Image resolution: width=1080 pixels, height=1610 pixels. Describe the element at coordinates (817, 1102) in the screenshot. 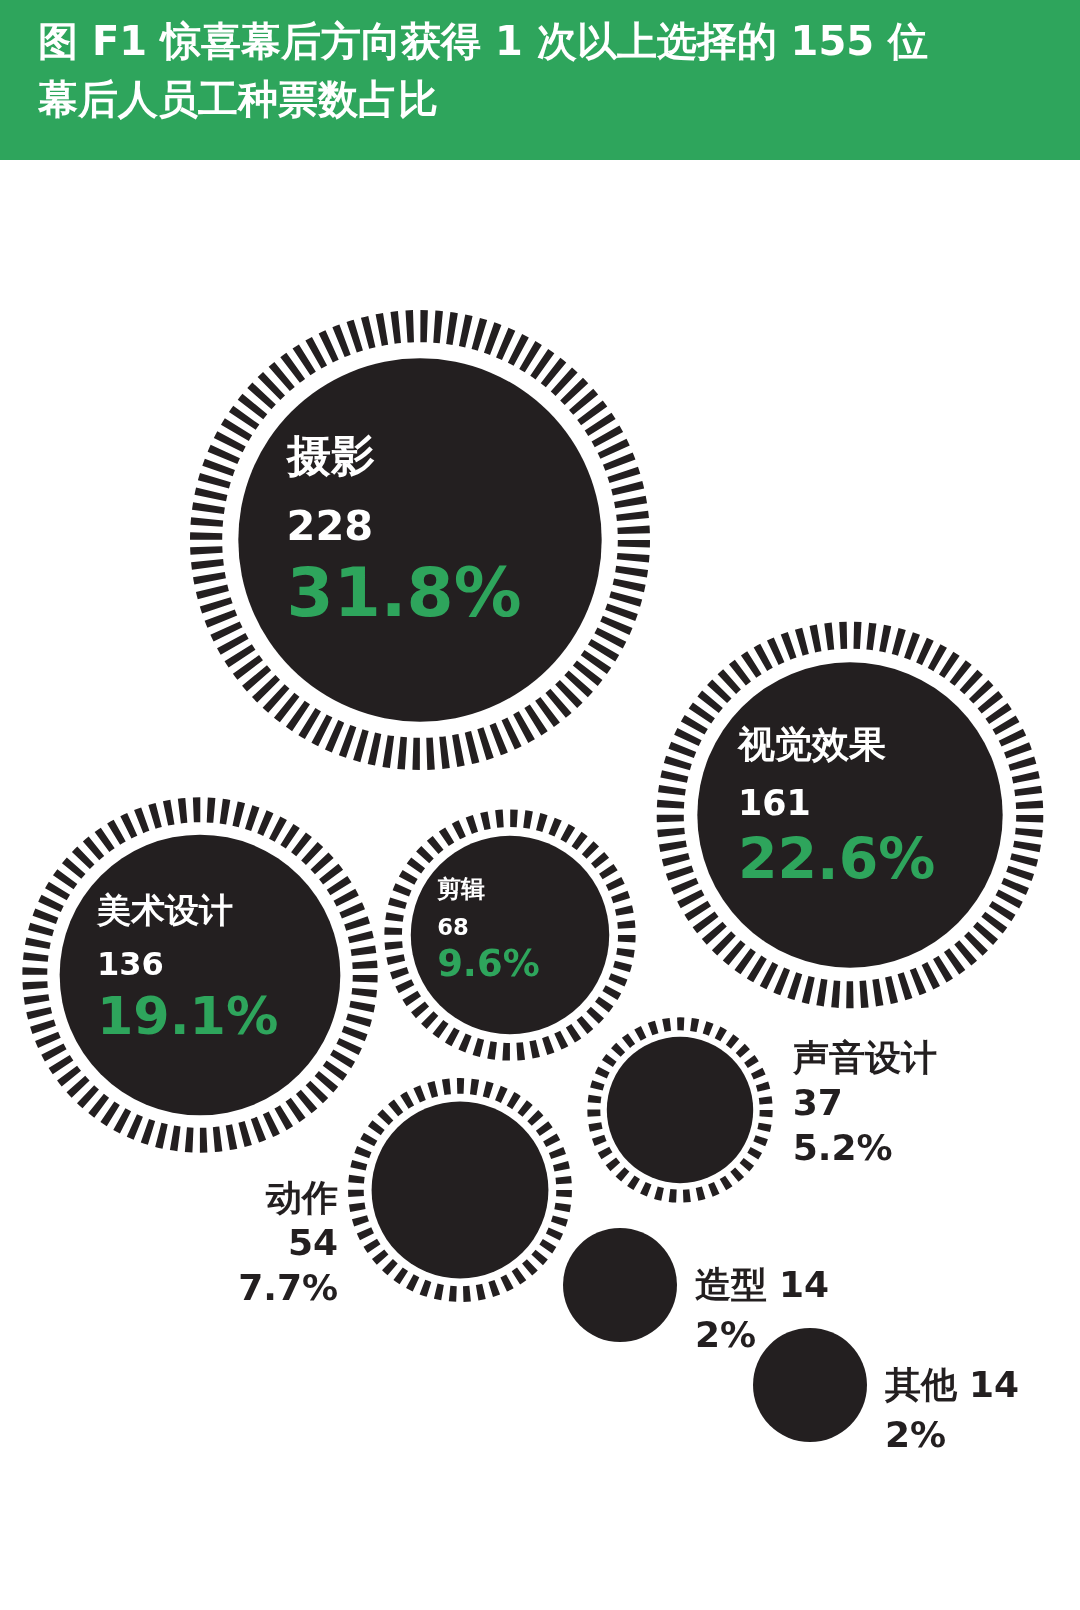

I see `data-label: 37` at that location.